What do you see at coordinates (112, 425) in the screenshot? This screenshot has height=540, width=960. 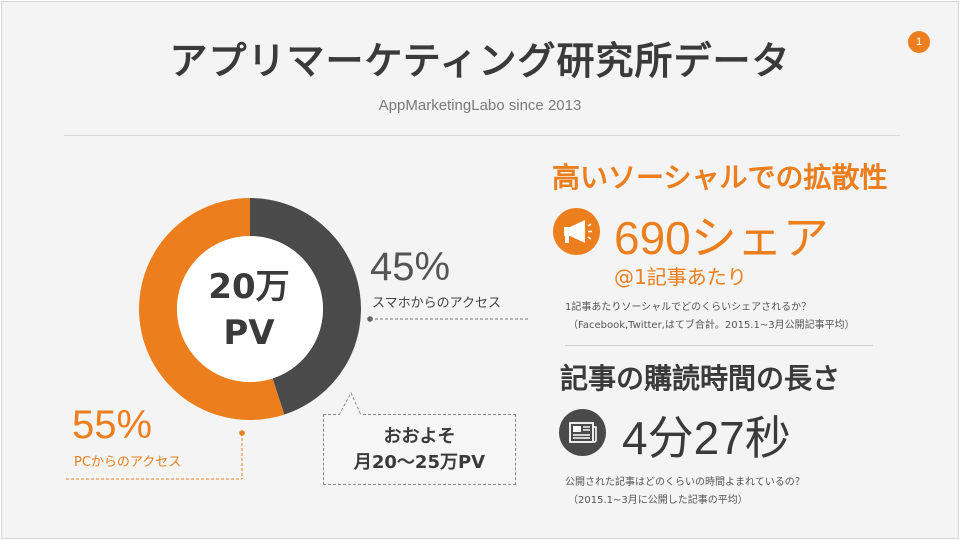 I see `slice-percent-pc: 55%` at bounding box center [112, 425].